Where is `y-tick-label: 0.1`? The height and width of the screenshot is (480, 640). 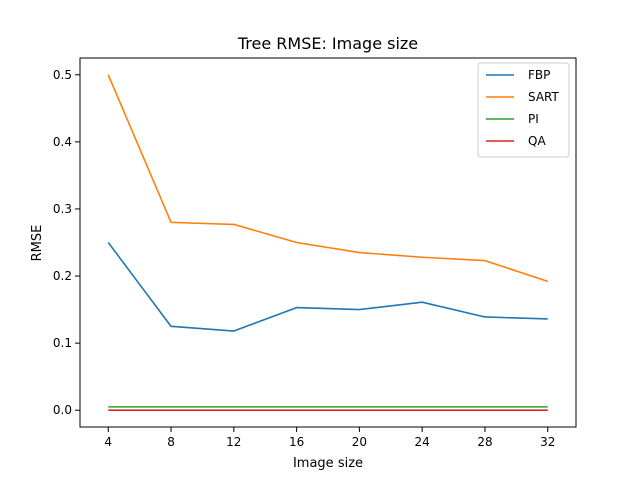
y-tick-label: 0.1 is located at coordinates (62, 343).